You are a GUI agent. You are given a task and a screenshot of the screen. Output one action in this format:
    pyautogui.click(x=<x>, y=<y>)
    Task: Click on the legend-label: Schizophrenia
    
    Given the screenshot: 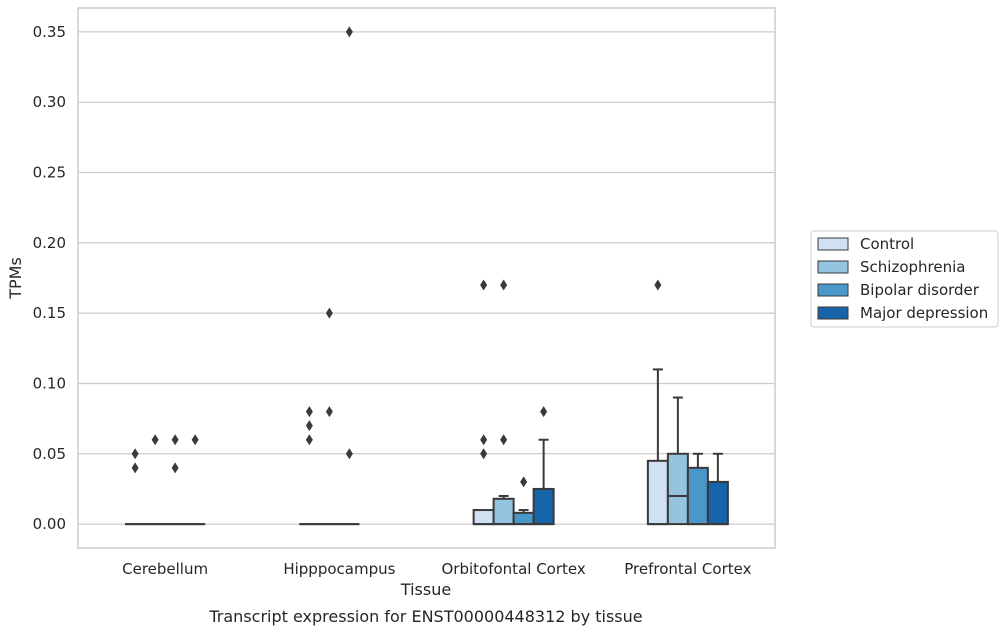 What is the action you would take?
    pyautogui.click(x=912, y=267)
    